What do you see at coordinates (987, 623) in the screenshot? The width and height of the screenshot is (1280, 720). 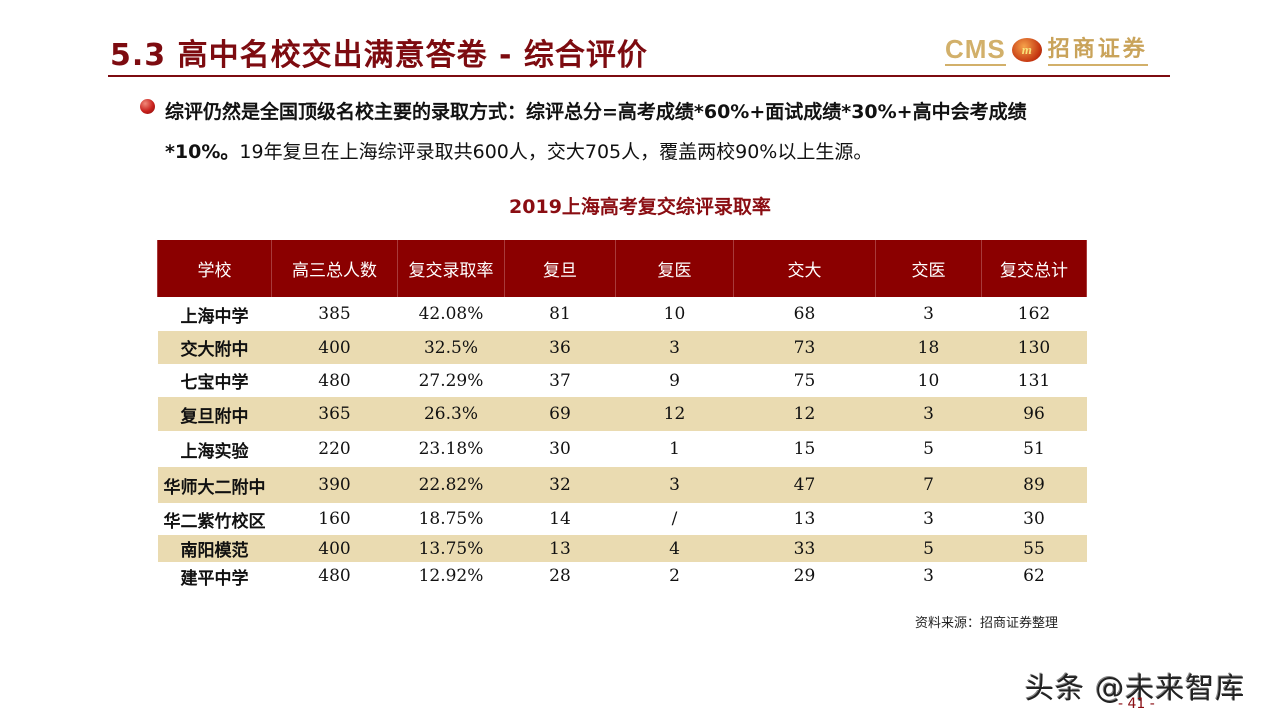 I see `source-note: 资料来源：招商证券整理` at bounding box center [987, 623].